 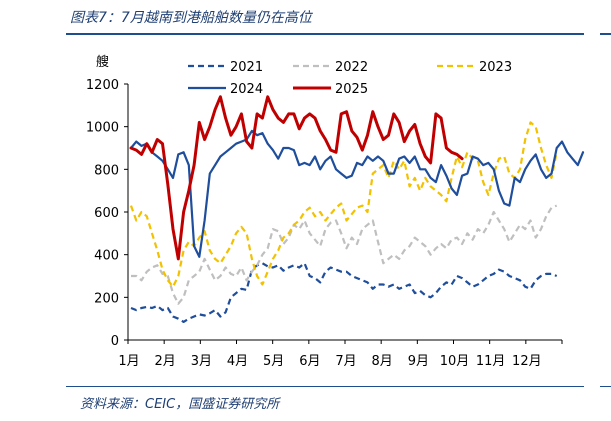 I want to click on legend-label-2022: 2022, so click(x=351, y=67).